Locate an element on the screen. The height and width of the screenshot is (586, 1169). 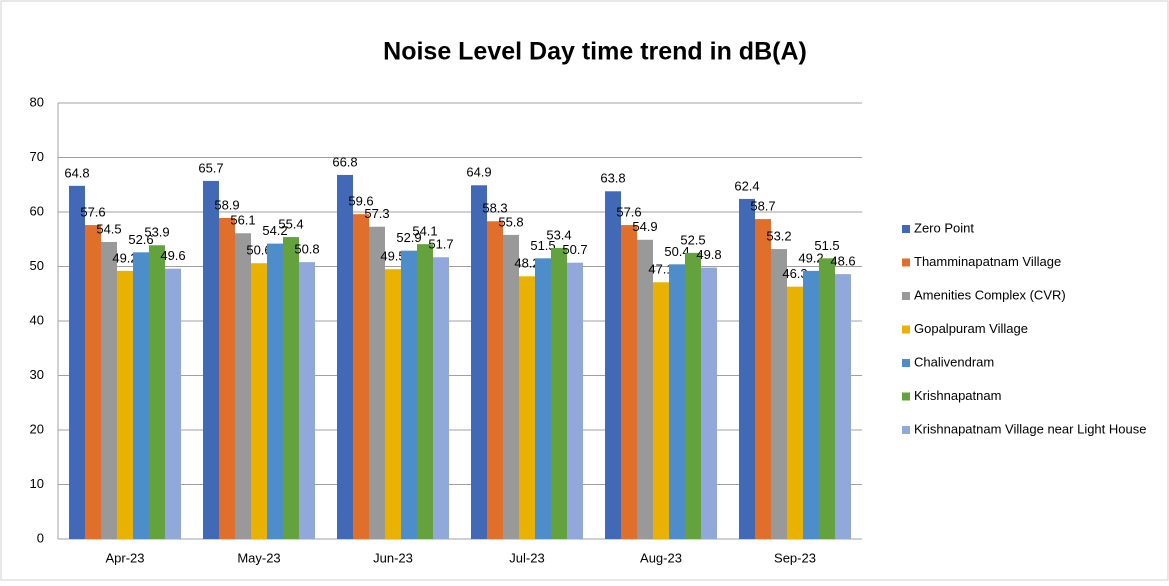
legend-label: Krishnapatnam Village near Light House is located at coordinates (1030, 428).